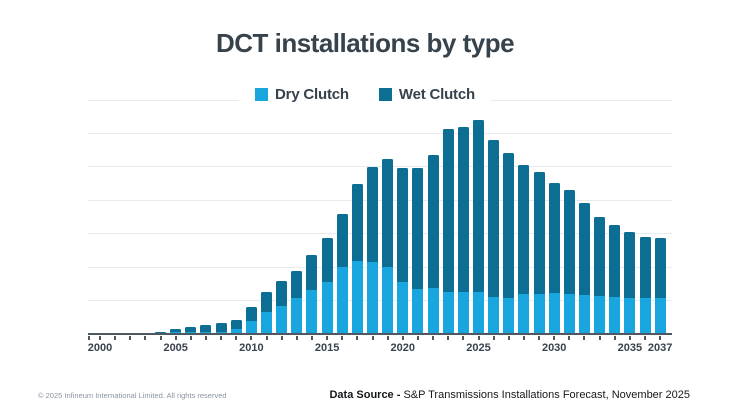 The width and height of the screenshot is (730, 411). I want to click on bar-2019, so click(388, 246).